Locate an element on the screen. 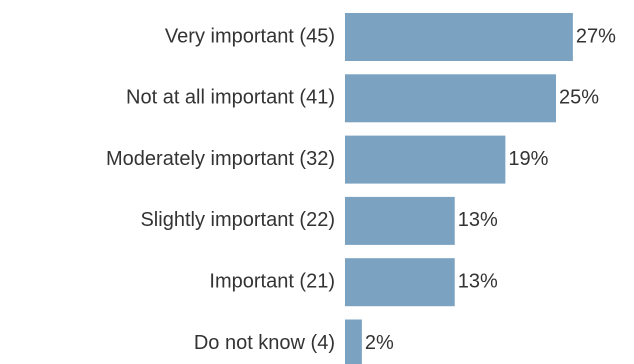 This screenshot has width=634, height=364. value-label: 27% is located at coordinates (596, 36).